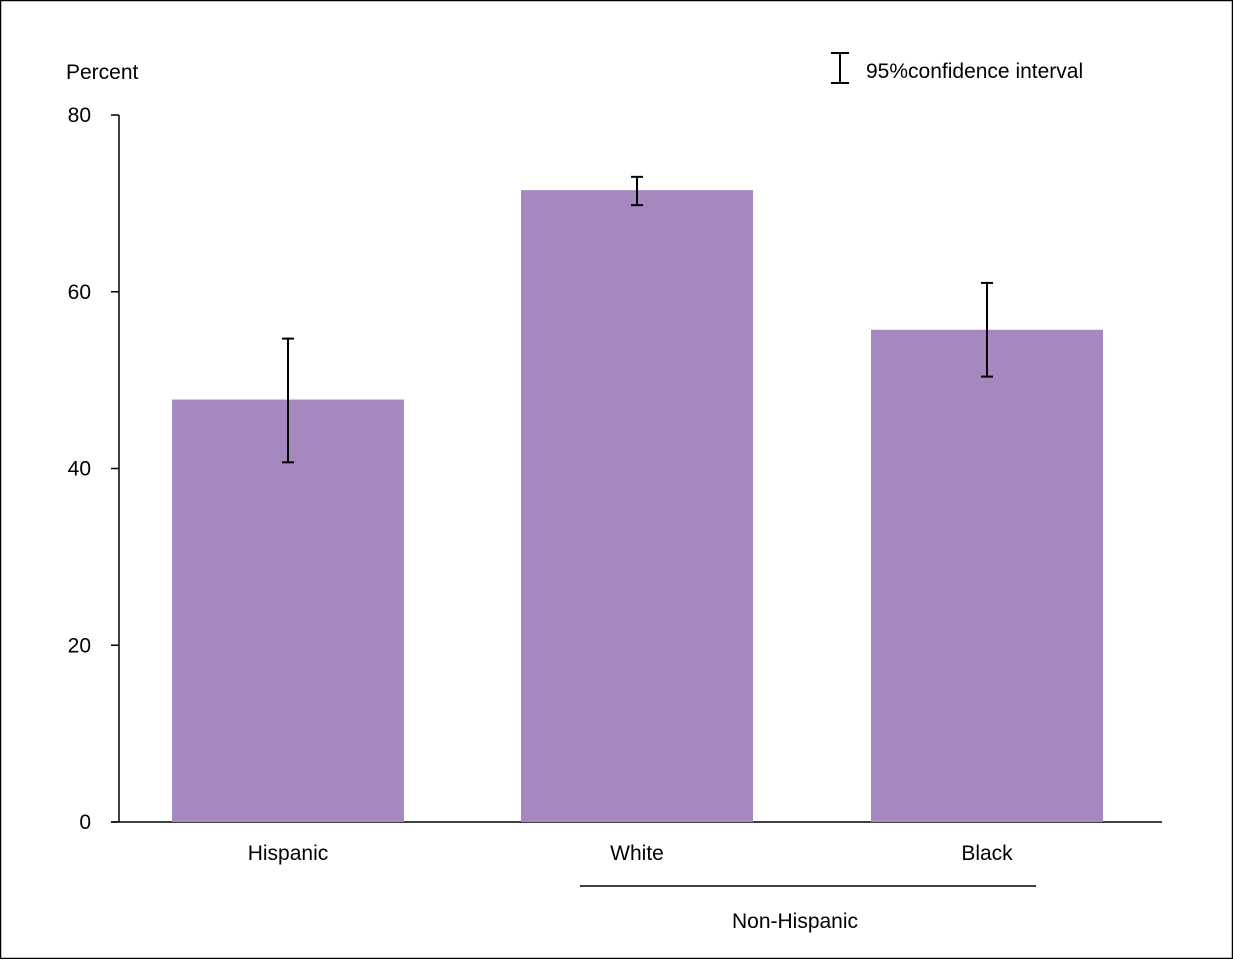  What do you see at coordinates (79, 115) in the screenshot?
I see `y-tick-label: 80` at bounding box center [79, 115].